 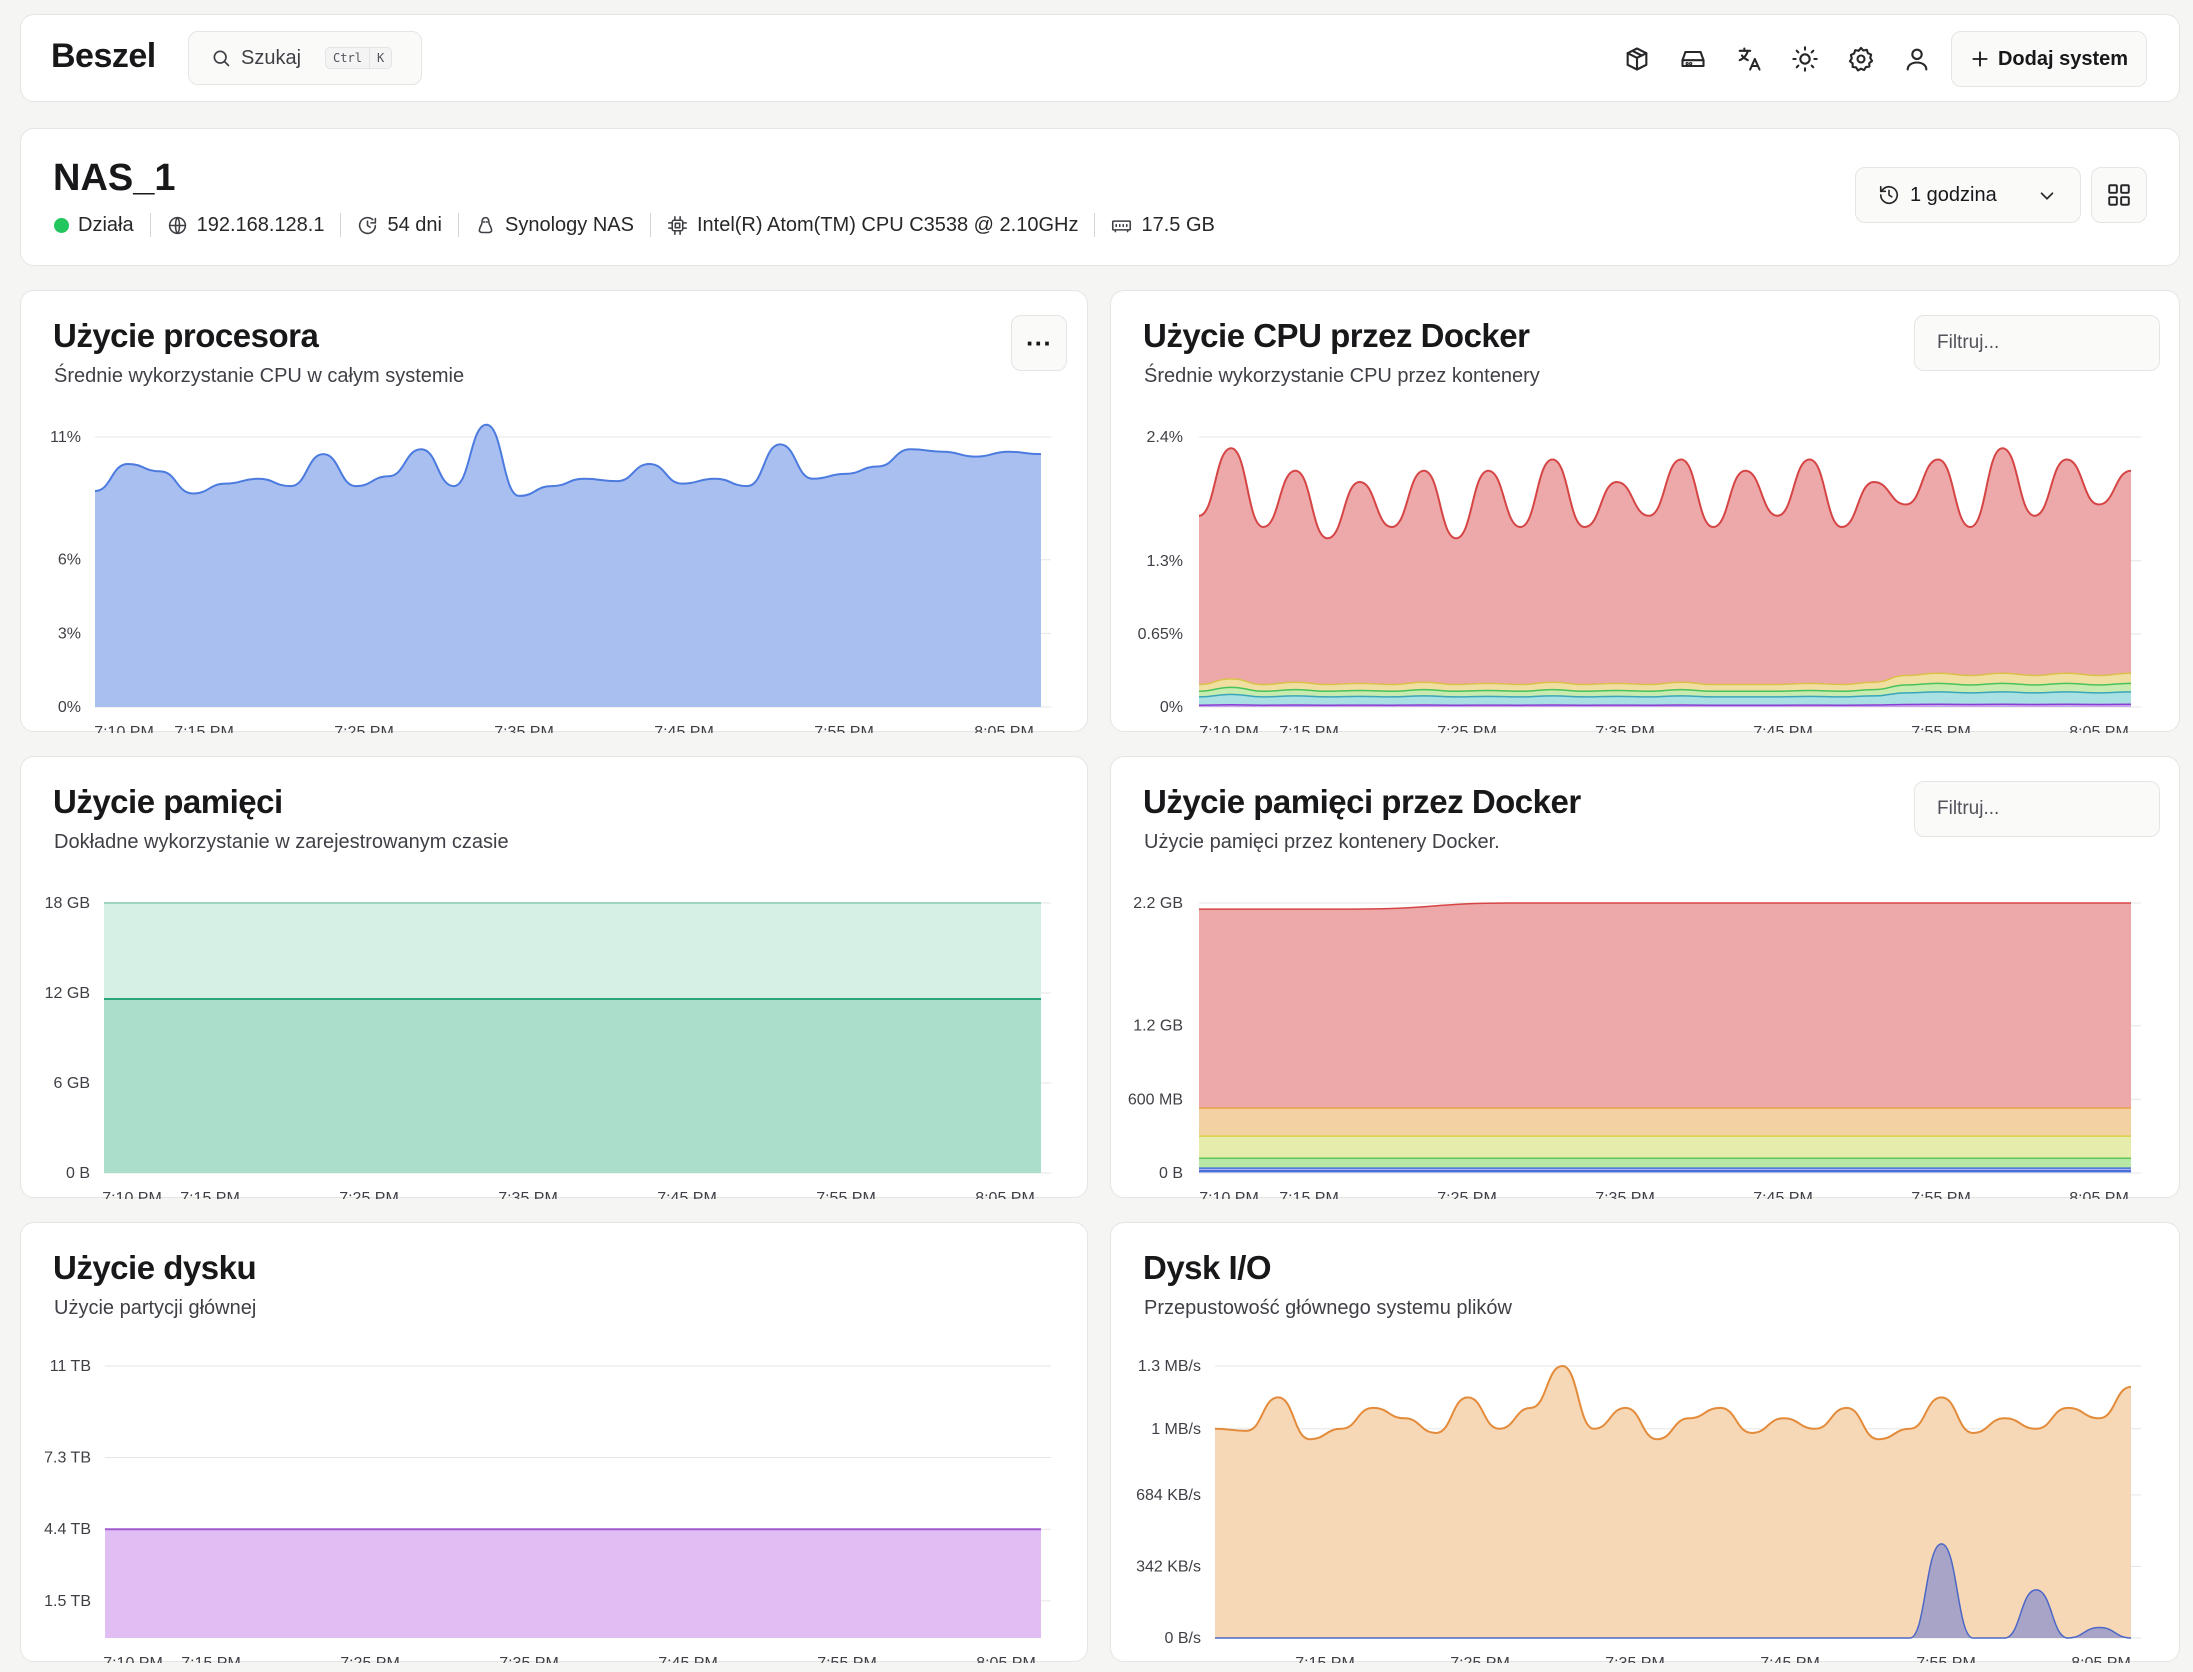 What do you see at coordinates (1917, 59) in the screenshot?
I see `user-icon` at bounding box center [1917, 59].